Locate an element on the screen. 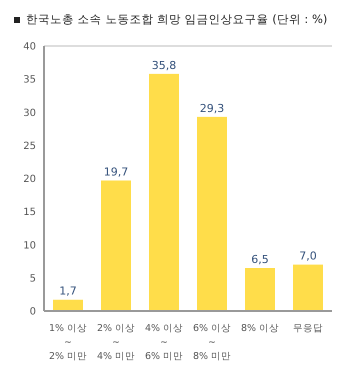  y-tick-label: 15 is located at coordinates (29, 212).